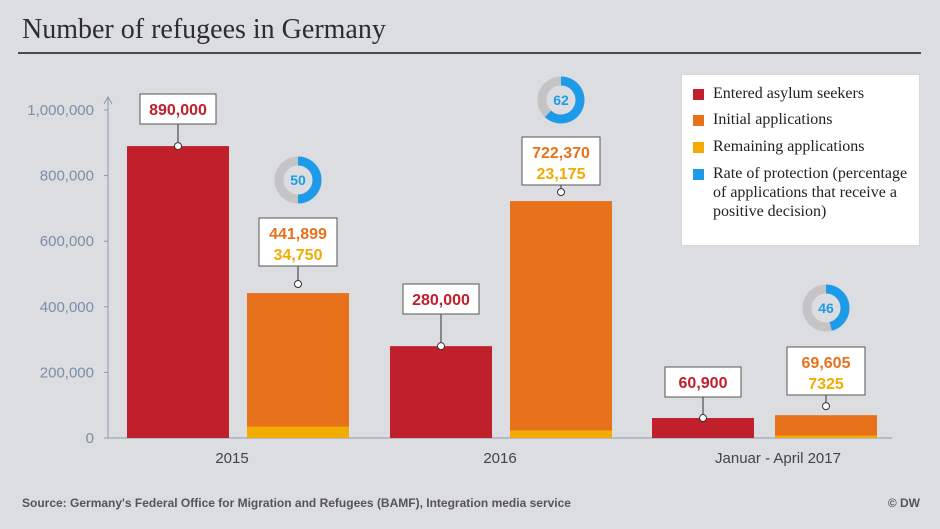 The width and height of the screenshot is (940, 529). I want to click on legend-label: Remaining applications, so click(789, 146).